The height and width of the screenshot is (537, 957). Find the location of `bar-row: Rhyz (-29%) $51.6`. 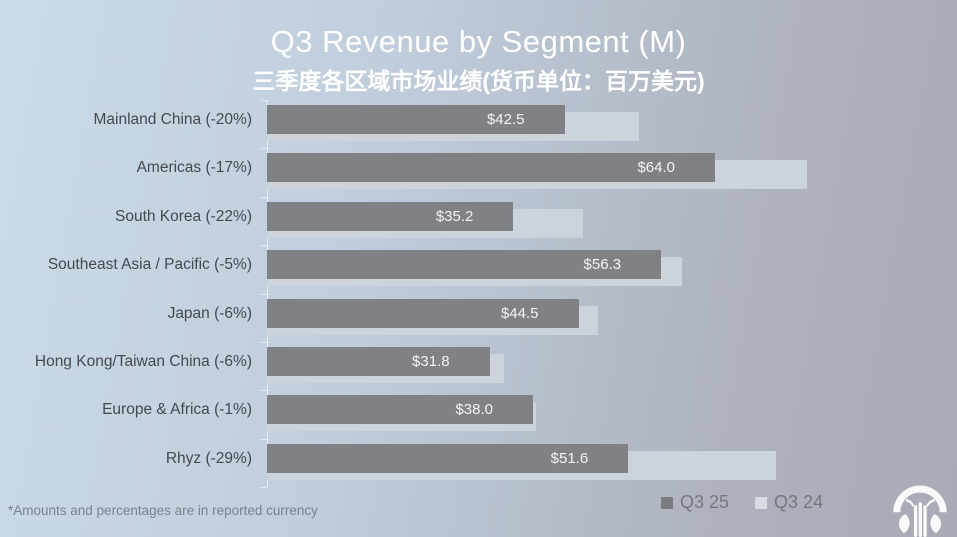

bar-row: Rhyz (-29%) $51.6 is located at coordinates (478, 463).